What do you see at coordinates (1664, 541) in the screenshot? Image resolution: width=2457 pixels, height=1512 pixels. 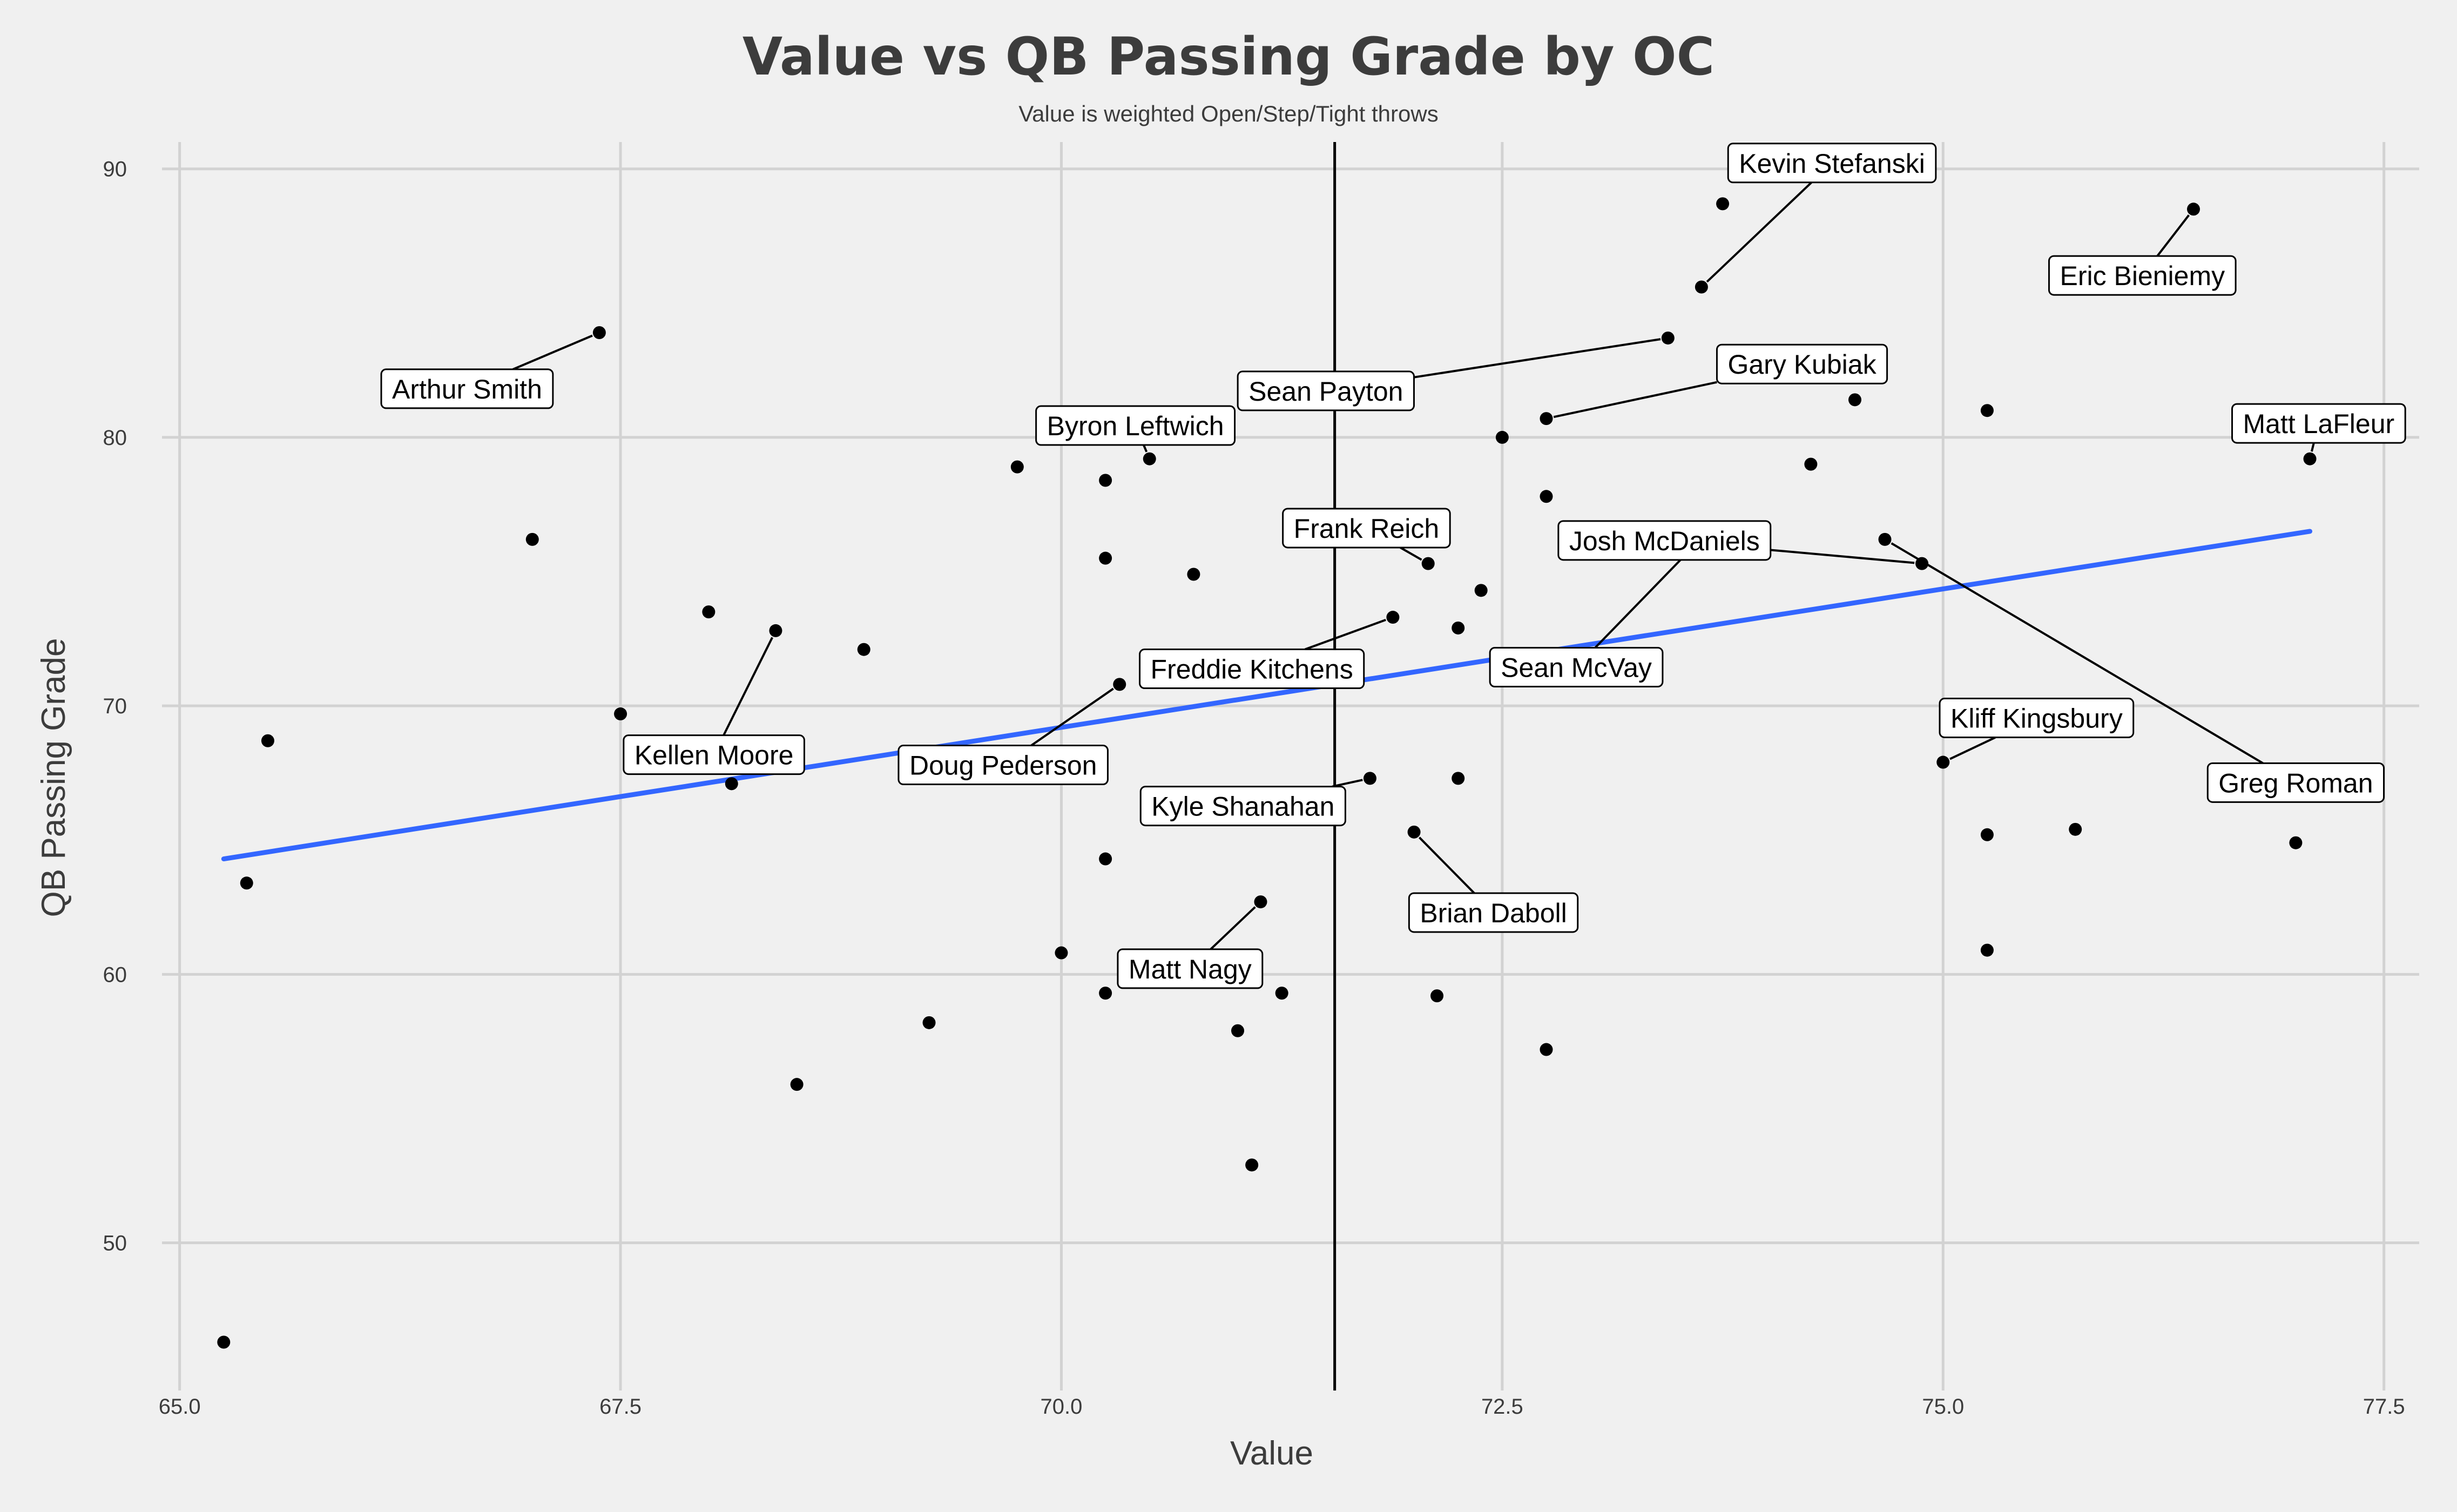 I see `point-label: Josh McDaniels` at bounding box center [1664, 541].